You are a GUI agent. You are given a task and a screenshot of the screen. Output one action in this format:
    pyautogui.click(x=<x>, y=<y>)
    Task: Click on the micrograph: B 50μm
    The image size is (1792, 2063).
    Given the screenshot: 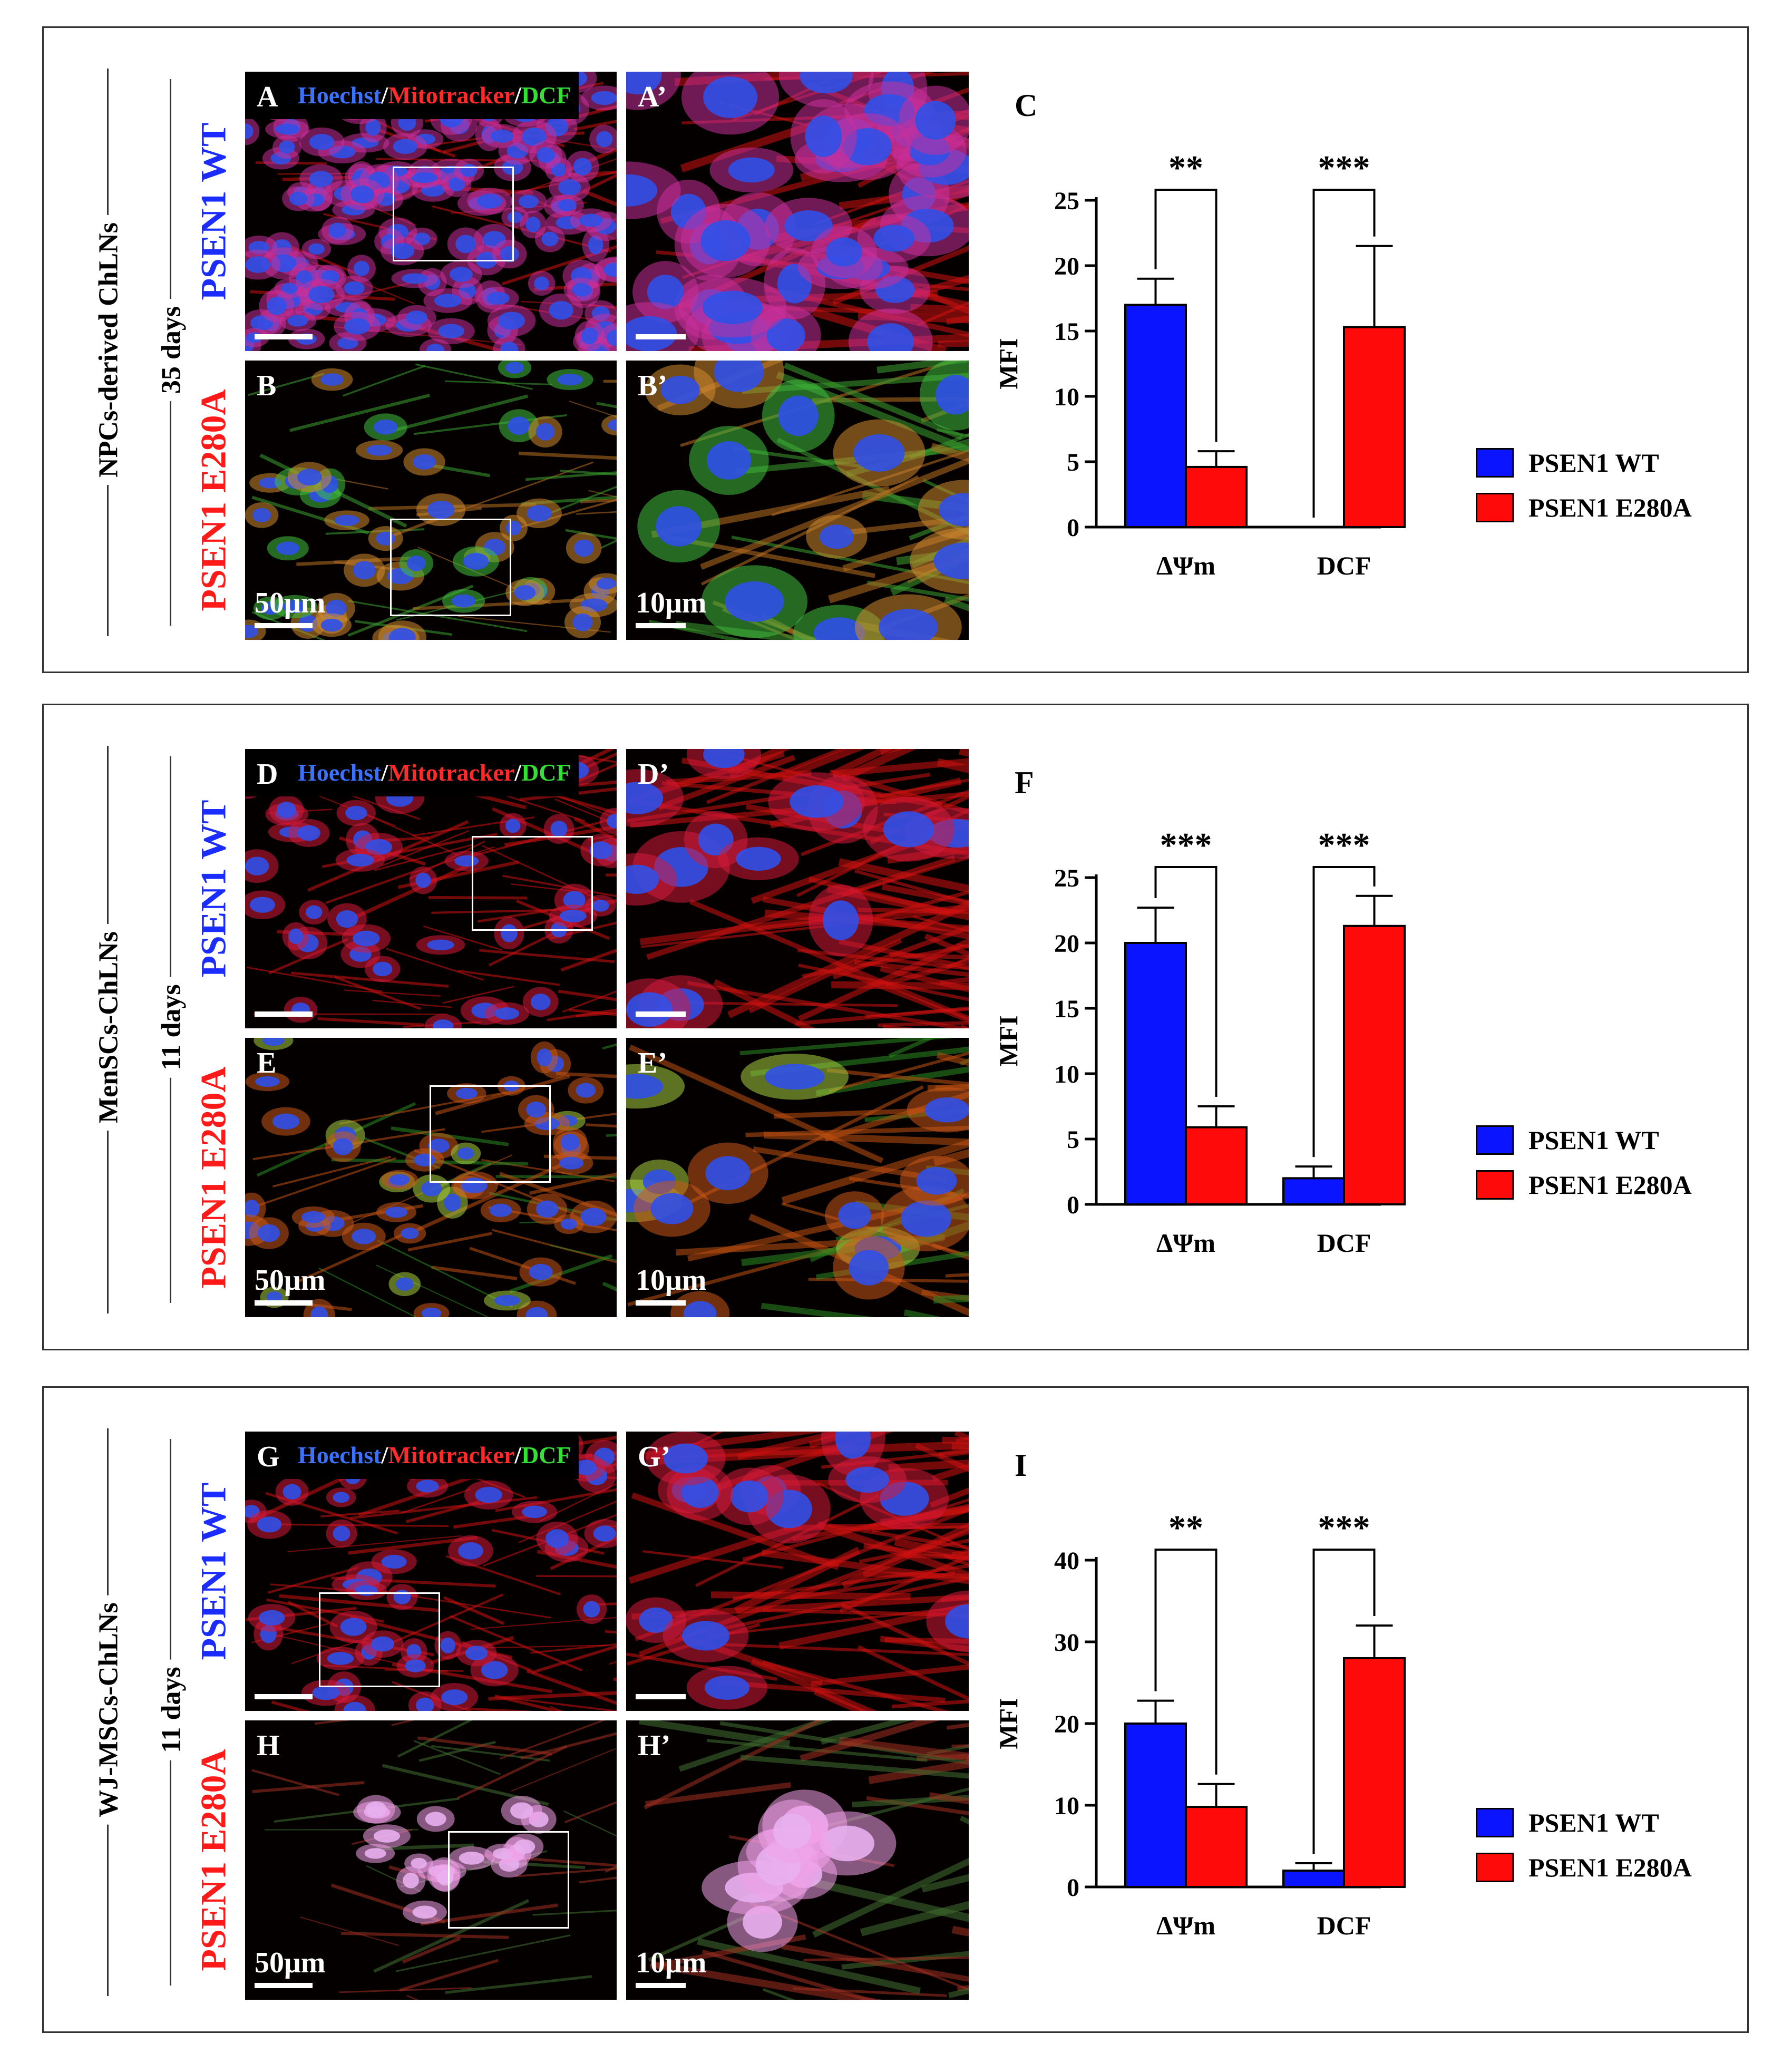 What is the action you would take?
    pyautogui.click(x=431, y=501)
    